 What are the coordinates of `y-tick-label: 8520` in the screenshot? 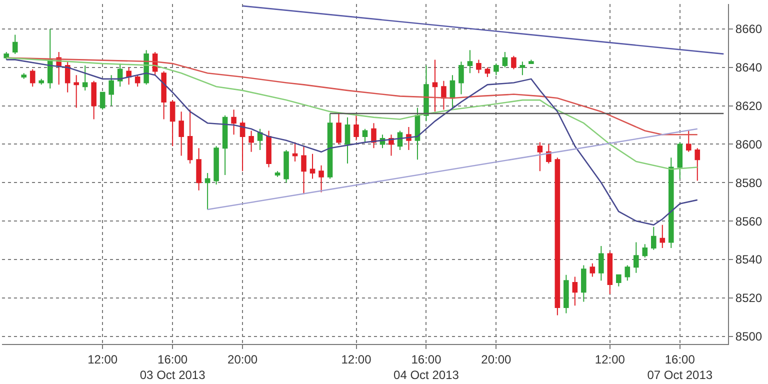 It's located at (748, 298).